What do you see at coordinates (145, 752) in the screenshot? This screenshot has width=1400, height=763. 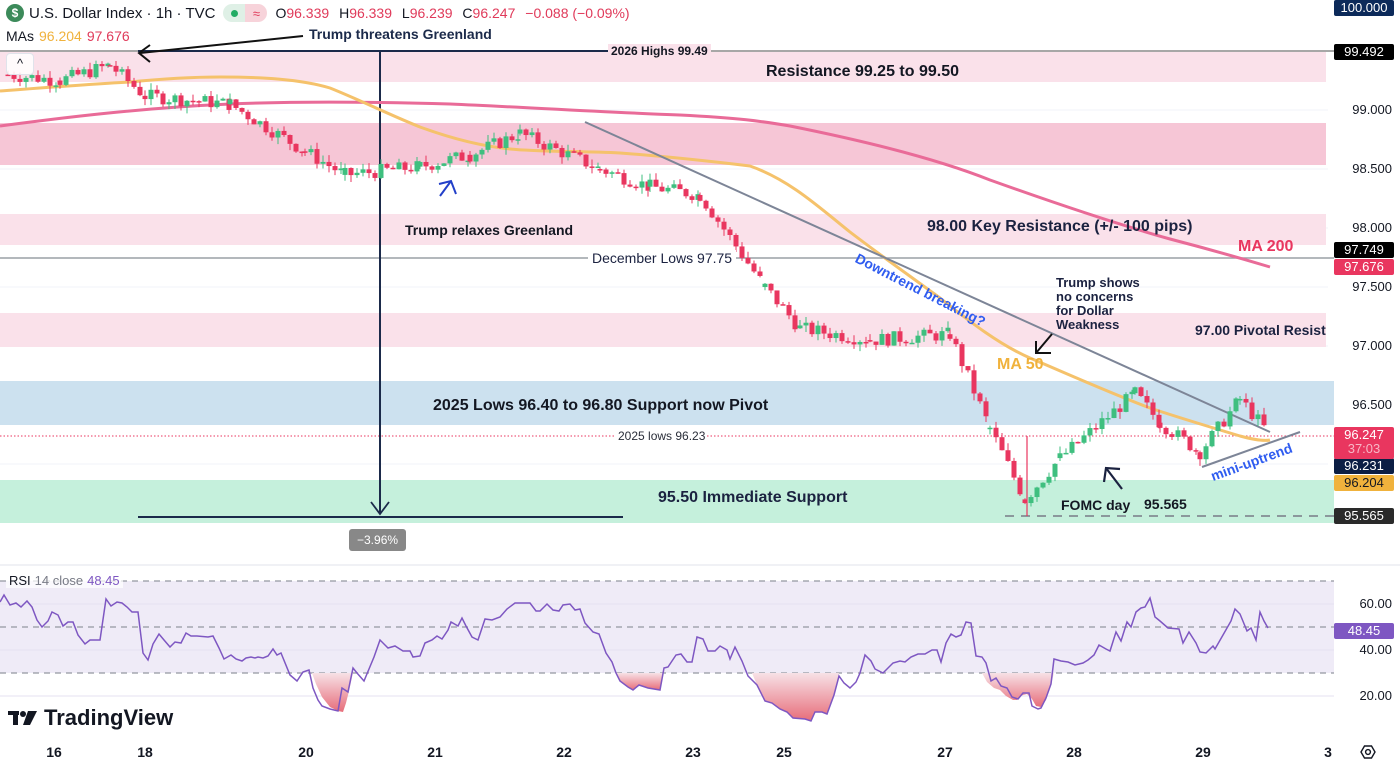 I see `time-axis-label: 18` at bounding box center [145, 752].